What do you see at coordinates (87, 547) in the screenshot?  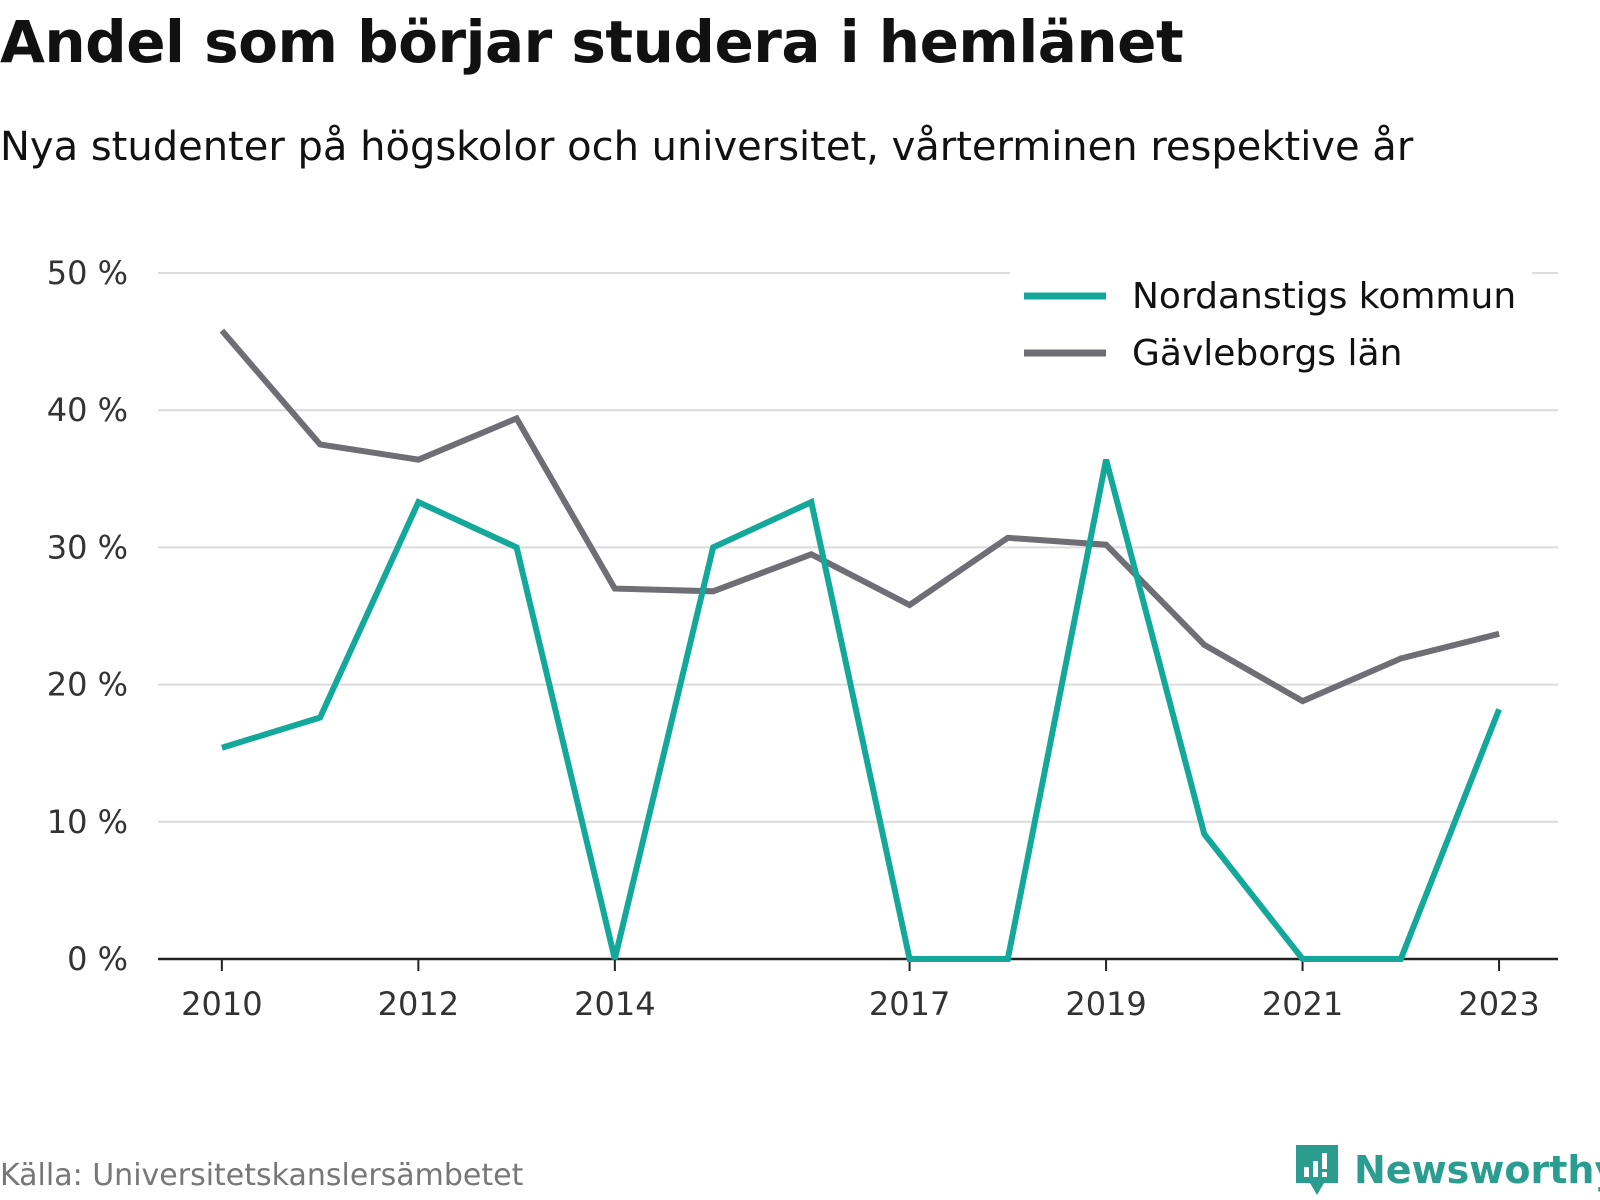 I see `y-tick-label: 30 %` at bounding box center [87, 547].